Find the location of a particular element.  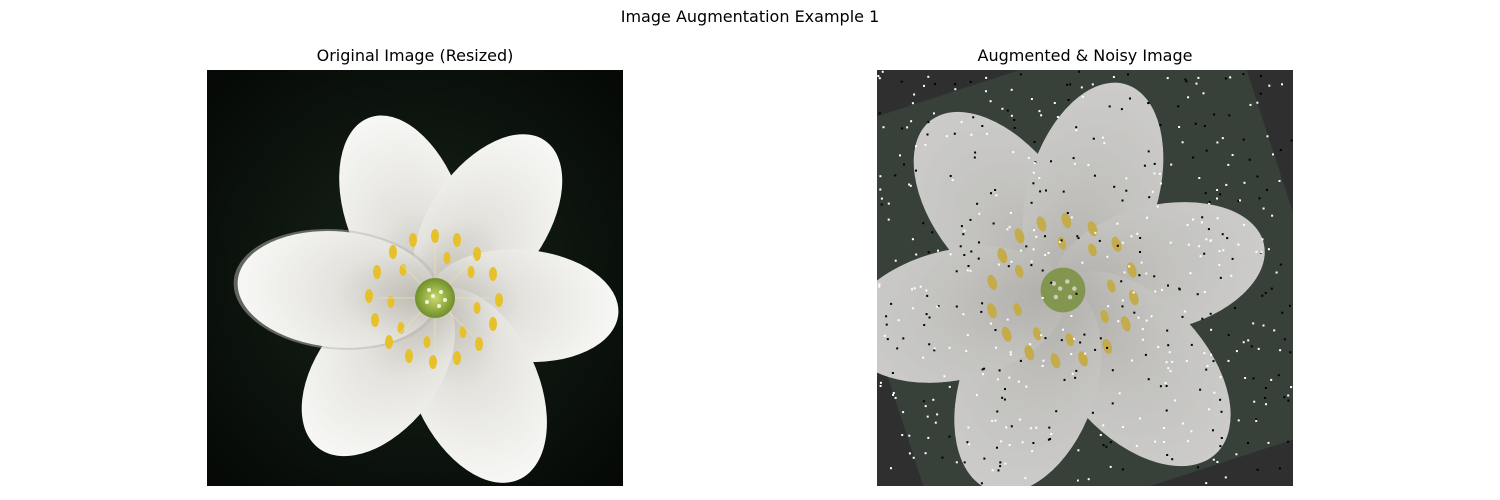

augmented-image-title: Augmented & Noisy Image is located at coordinates (1085, 55).